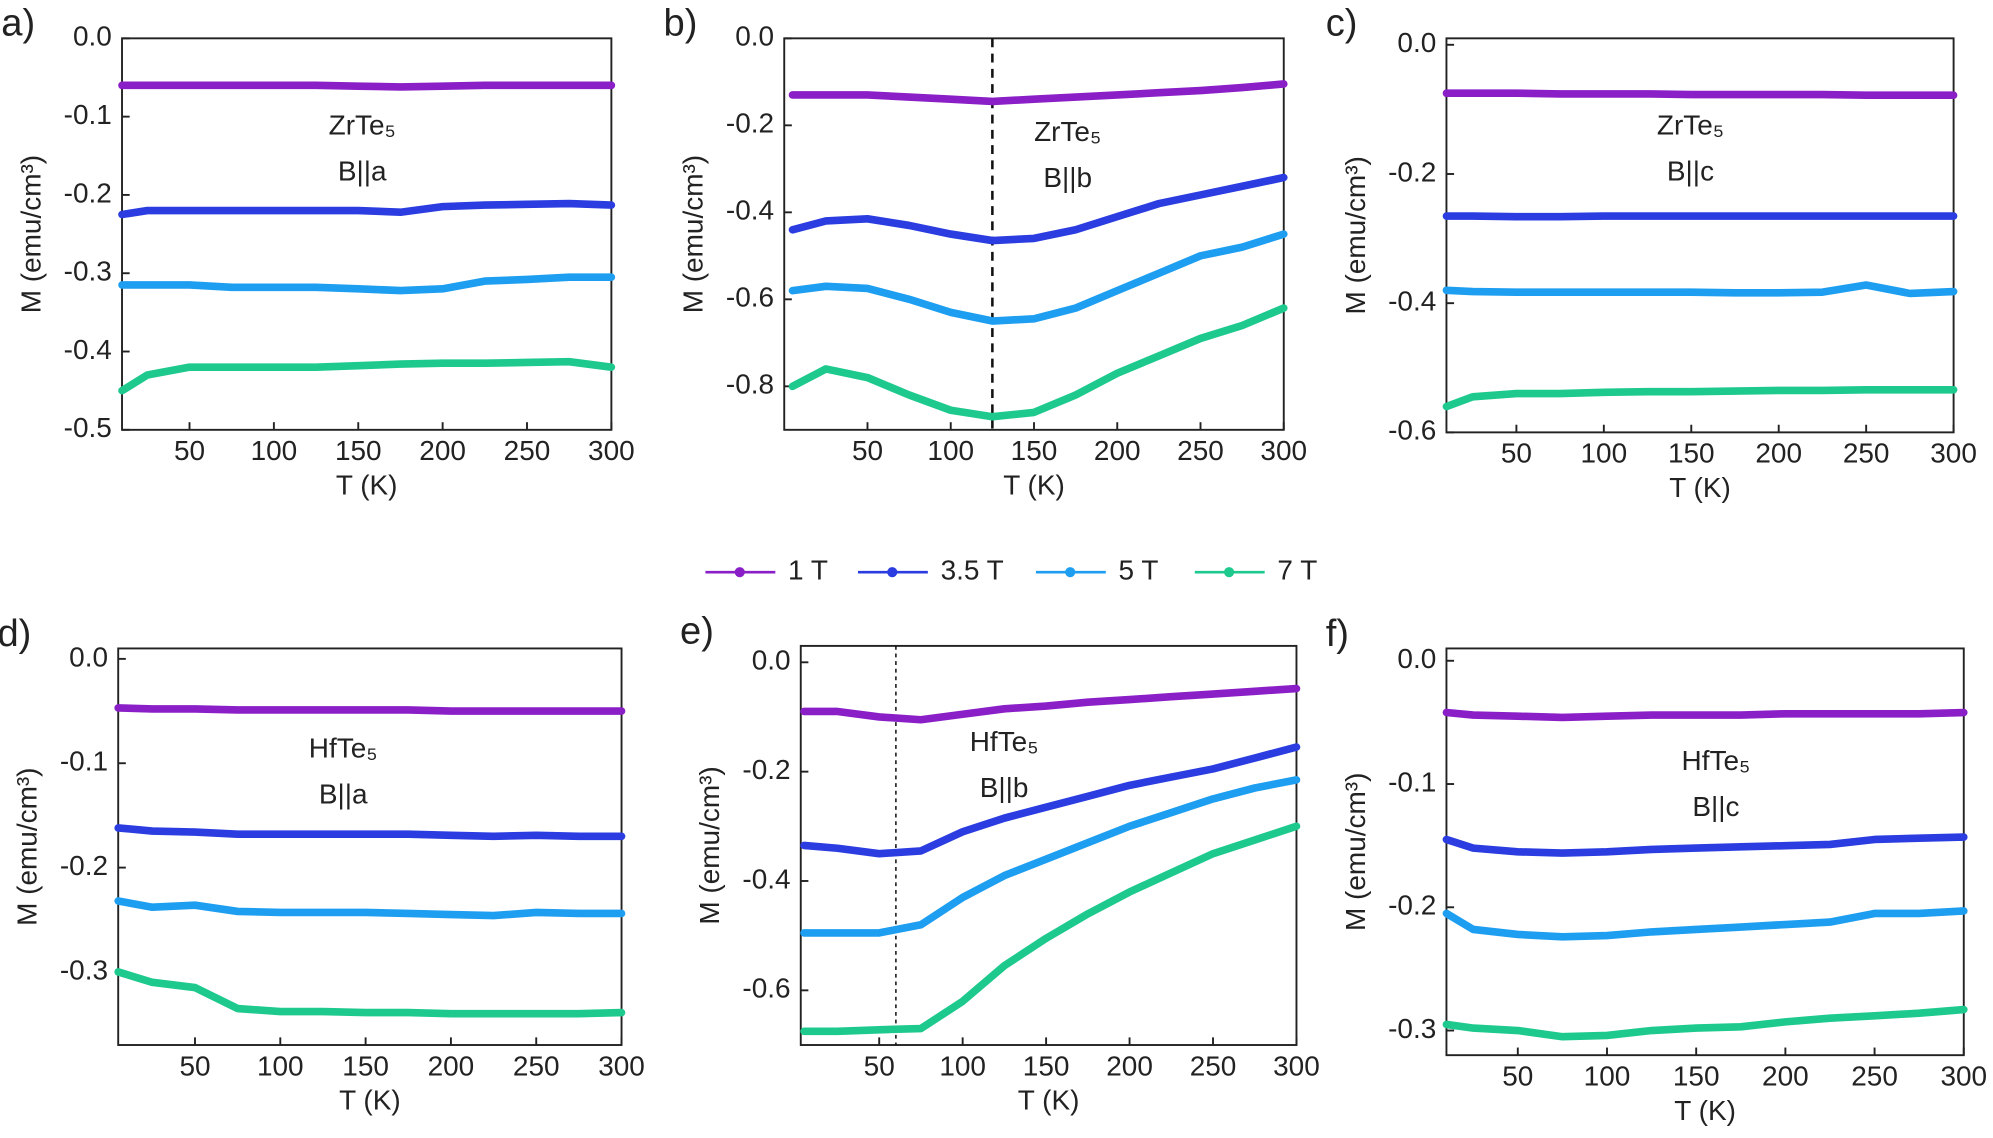 The width and height of the screenshot is (1993, 1138). What do you see at coordinates (1004, 787) in the screenshot?
I see `annotation: B||b` at bounding box center [1004, 787].